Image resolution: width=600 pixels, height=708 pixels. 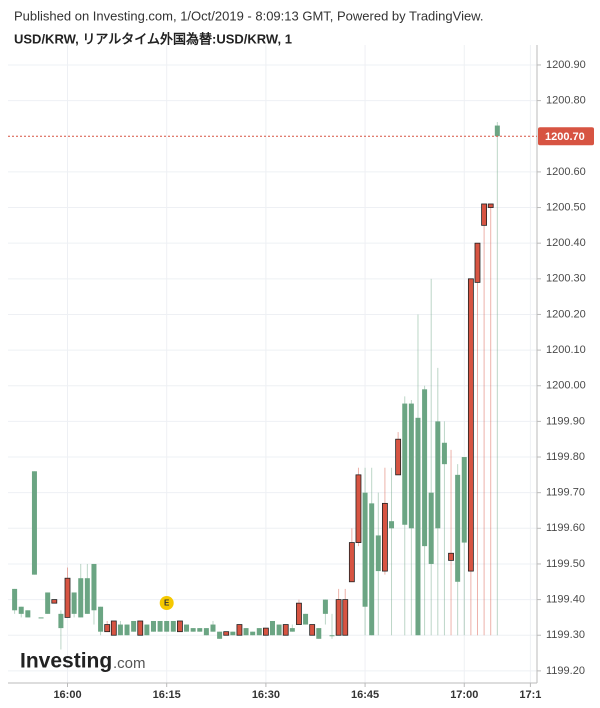 What do you see at coordinates (67, 695) in the screenshot?
I see `x-tick-label: 16:00` at bounding box center [67, 695].